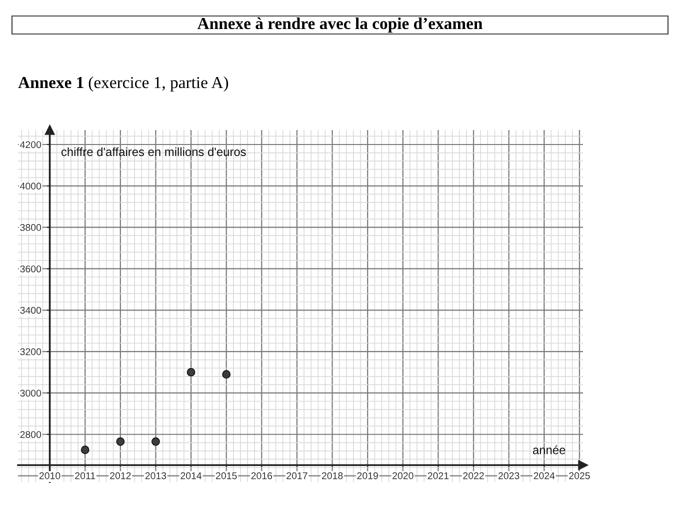 Image resolution: width=679 pixels, height=516 pixels. Describe the element at coordinates (509, 476) in the screenshot. I see `x-tick-label: 2023` at that location.